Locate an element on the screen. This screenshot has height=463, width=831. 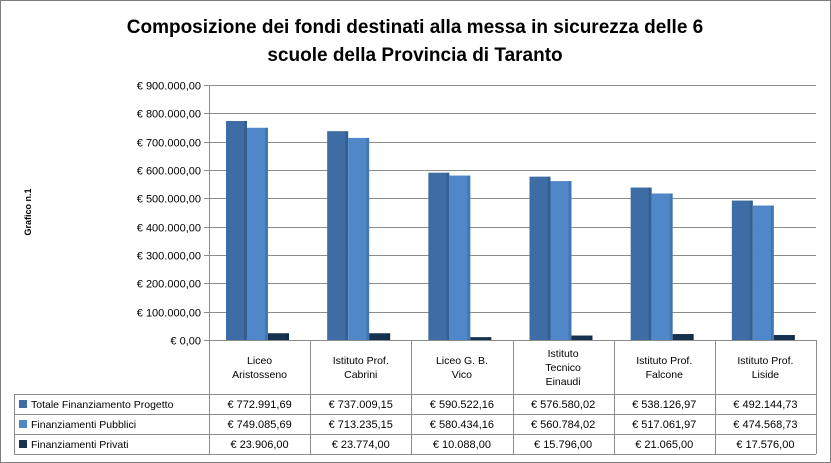
category-label: Liside is located at coordinates (766, 375).